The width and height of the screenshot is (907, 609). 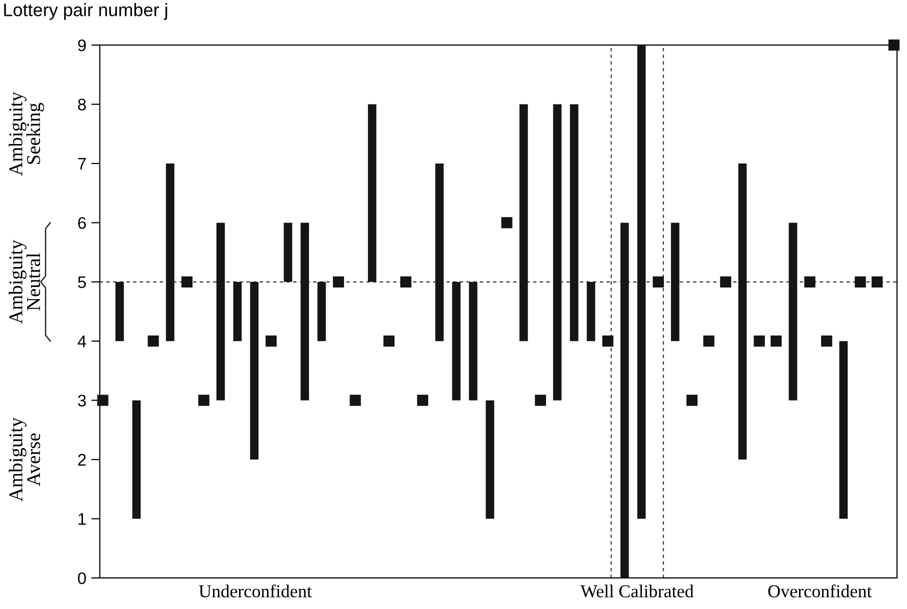 I want to click on chart-title: Lottery pair number j, so click(x=86, y=11).